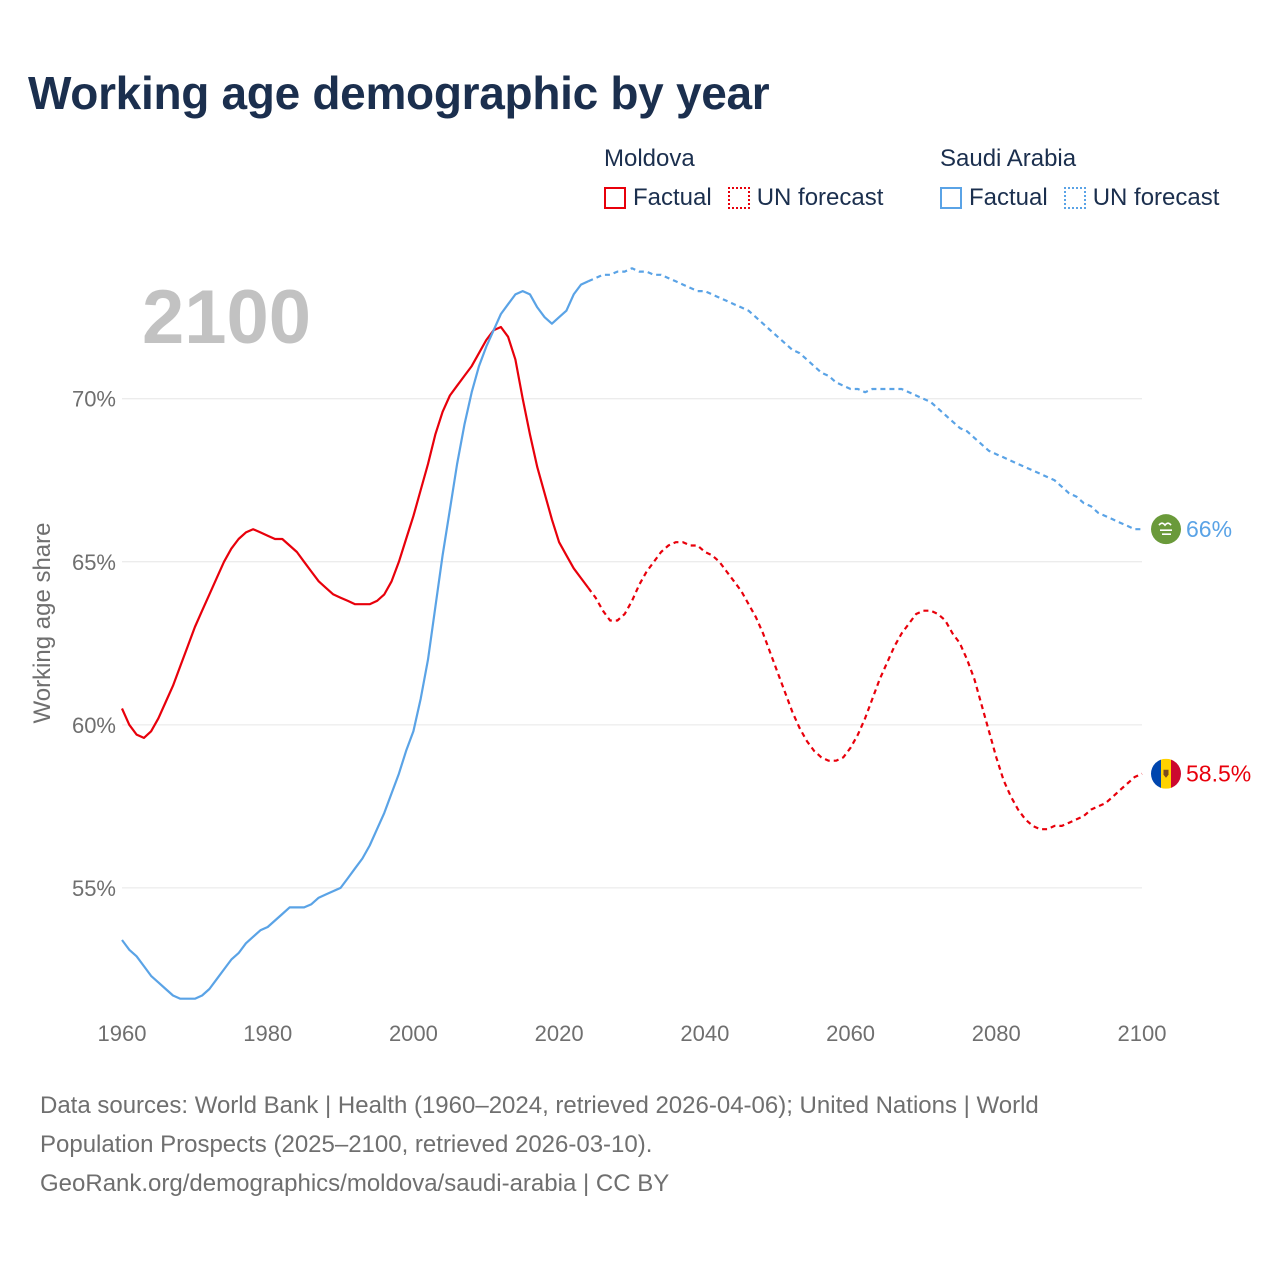 The image size is (1280, 1280). What do you see at coordinates (267, 1033) in the screenshot?
I see `x-tick-label: 1980` at bounding box center [267, 1033].